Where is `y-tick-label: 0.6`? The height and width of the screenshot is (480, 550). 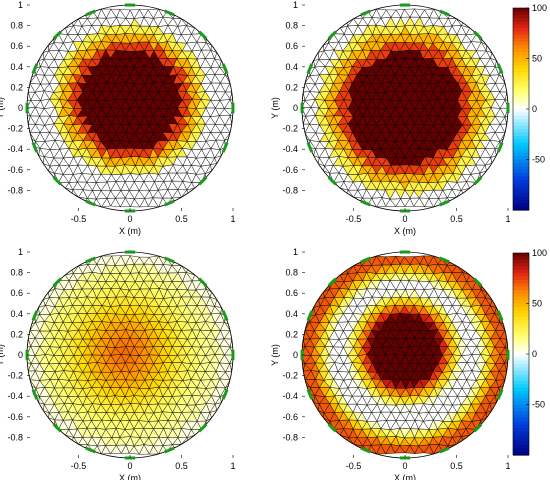 y-tick-label: 0.6 is located at coordinates (16, 46).